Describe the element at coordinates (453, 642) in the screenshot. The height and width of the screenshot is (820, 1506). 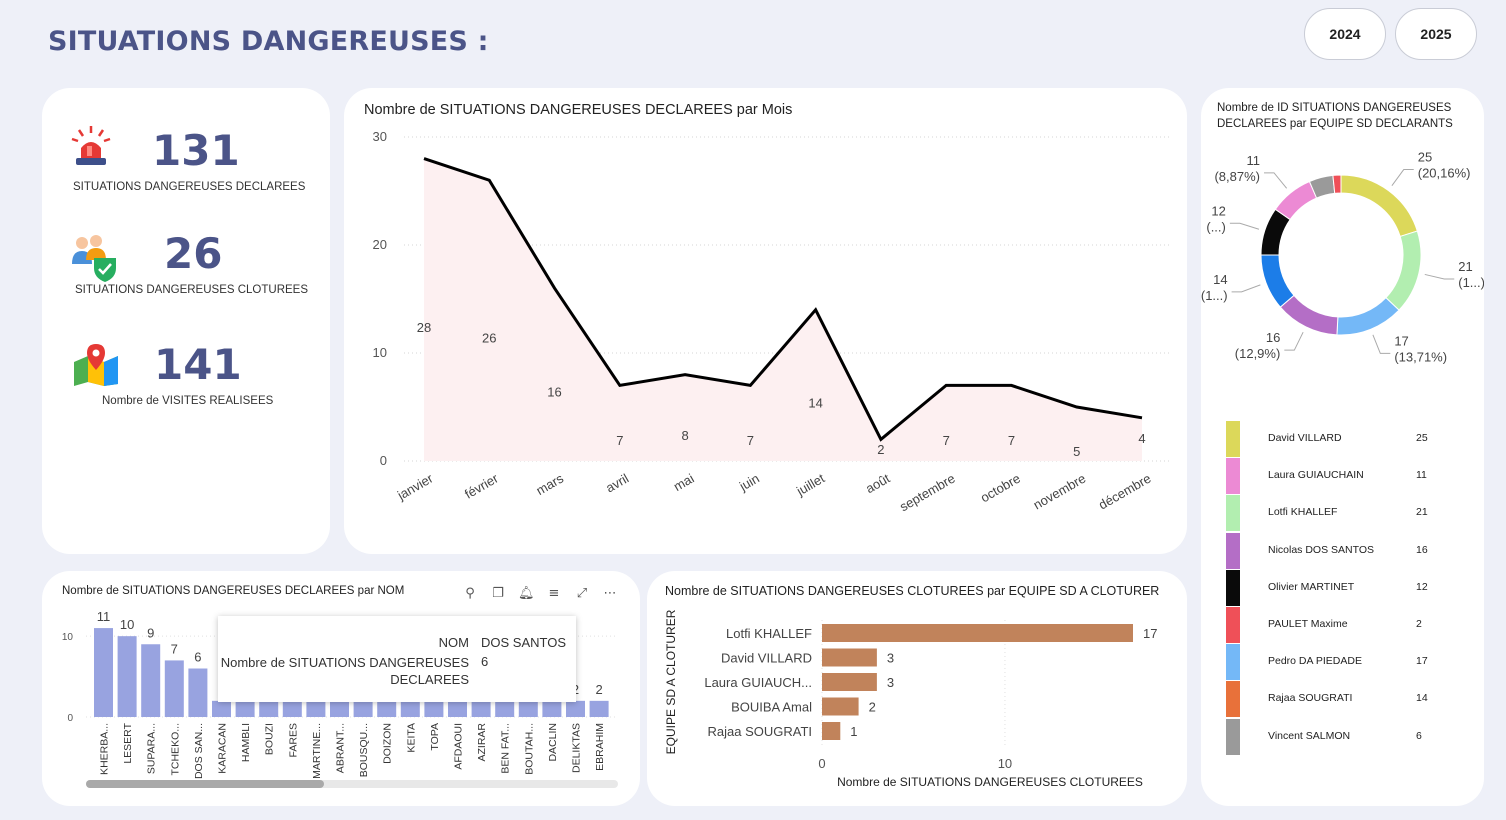
I see `tooltip-nom-label: NOM` at that location.